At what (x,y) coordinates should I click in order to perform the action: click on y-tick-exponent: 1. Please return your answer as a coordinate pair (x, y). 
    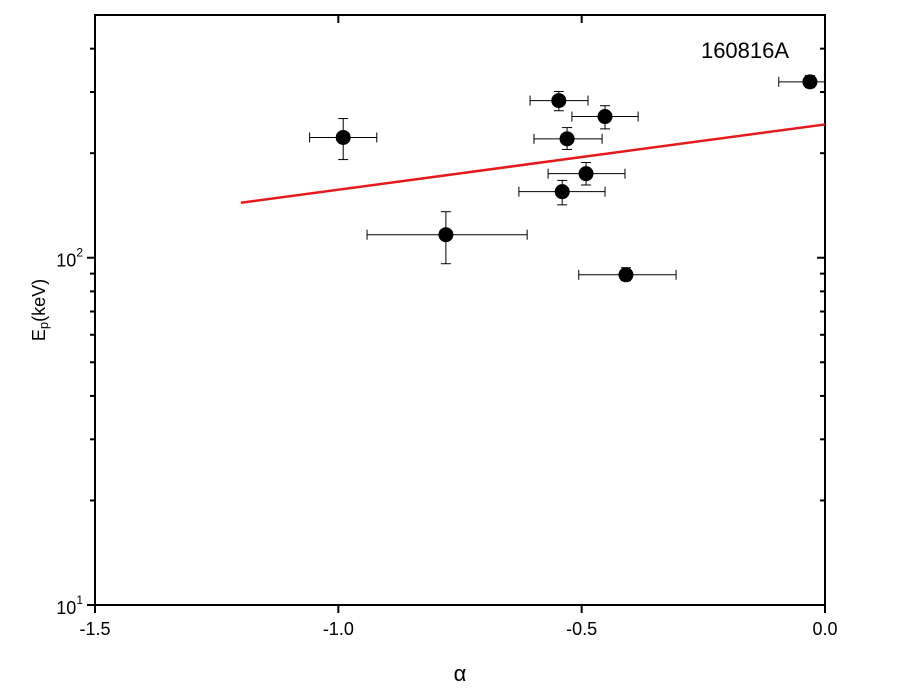
    Looking at the image, I should click on (79, 600).